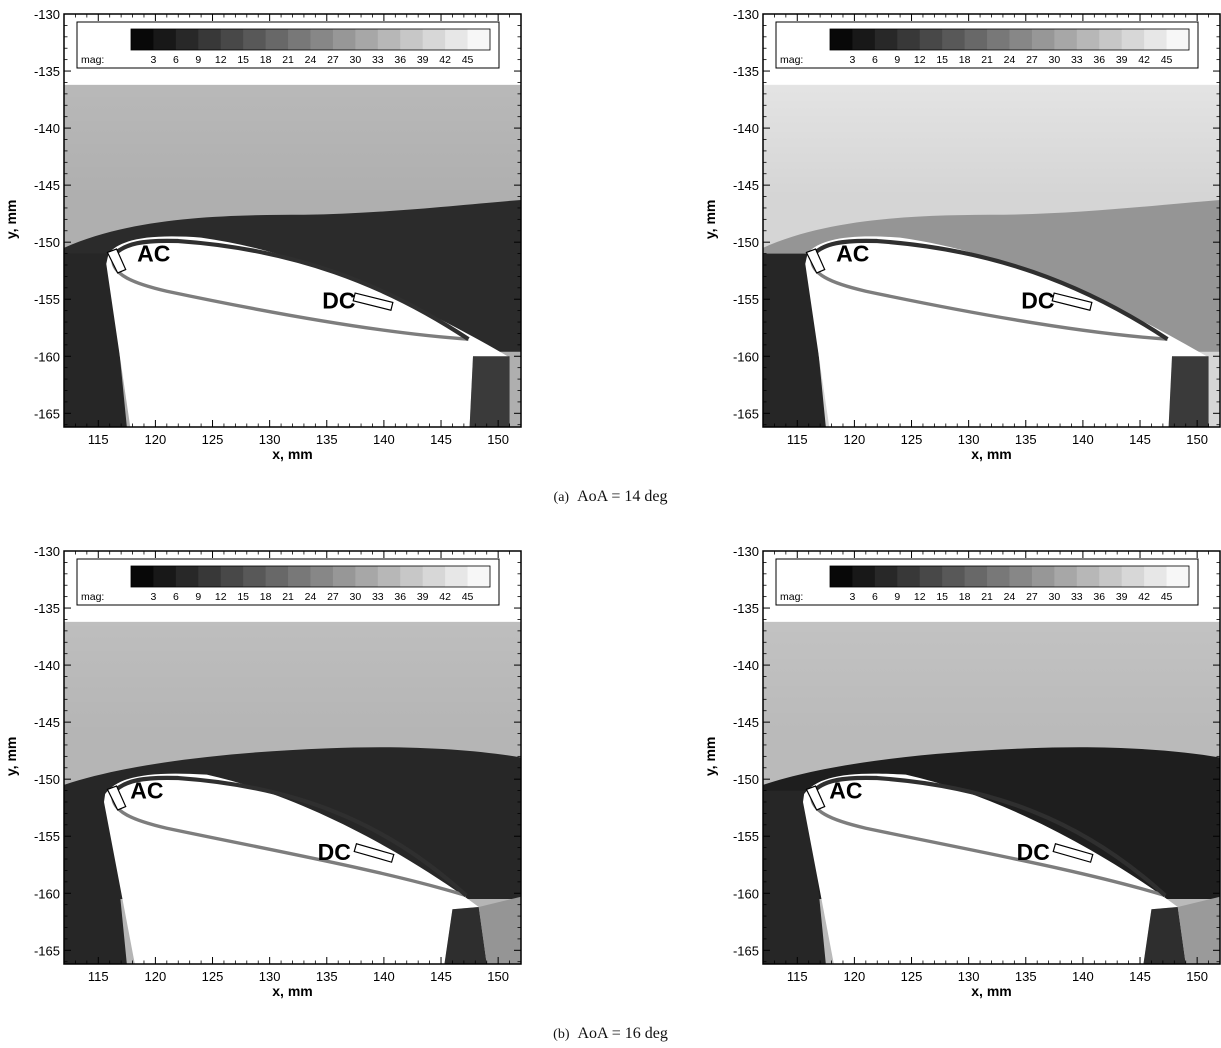 This screenshot has height=1048, width=1221. Describe the element at coordinates (47, 185) in the screenshot. I see `y-tick-label: -145` at that location.